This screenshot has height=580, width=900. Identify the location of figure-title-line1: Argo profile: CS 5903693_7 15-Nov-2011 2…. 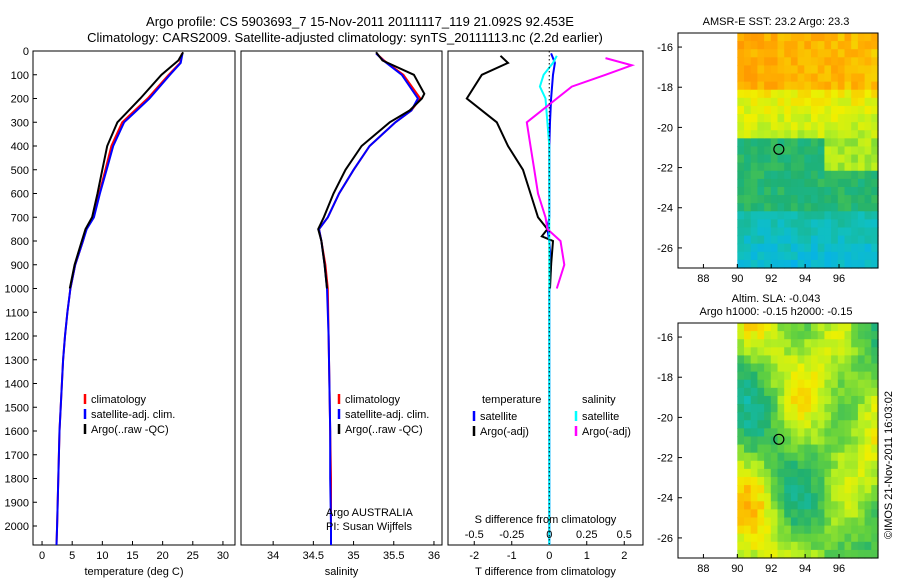
(360, 21).